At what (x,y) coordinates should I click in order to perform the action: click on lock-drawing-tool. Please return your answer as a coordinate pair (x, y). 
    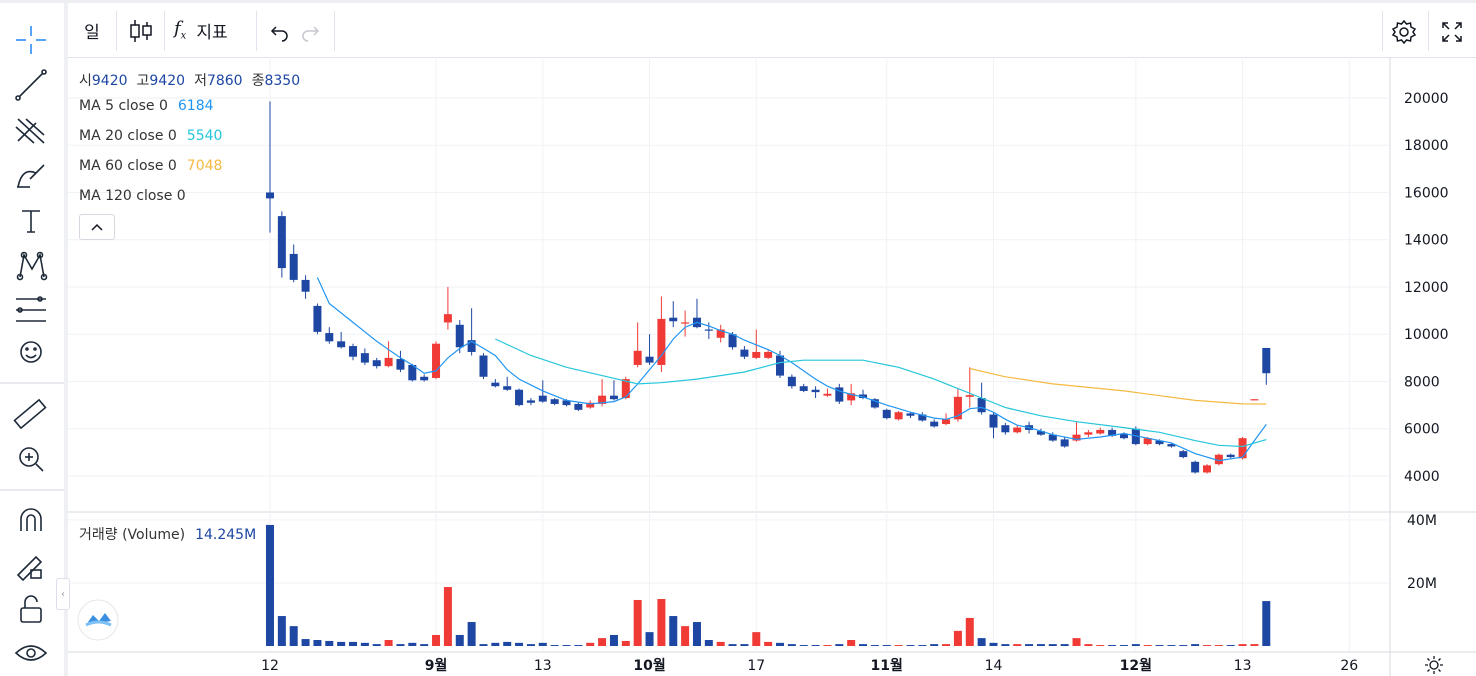
    Looking at the image, I should click on (29, 568).